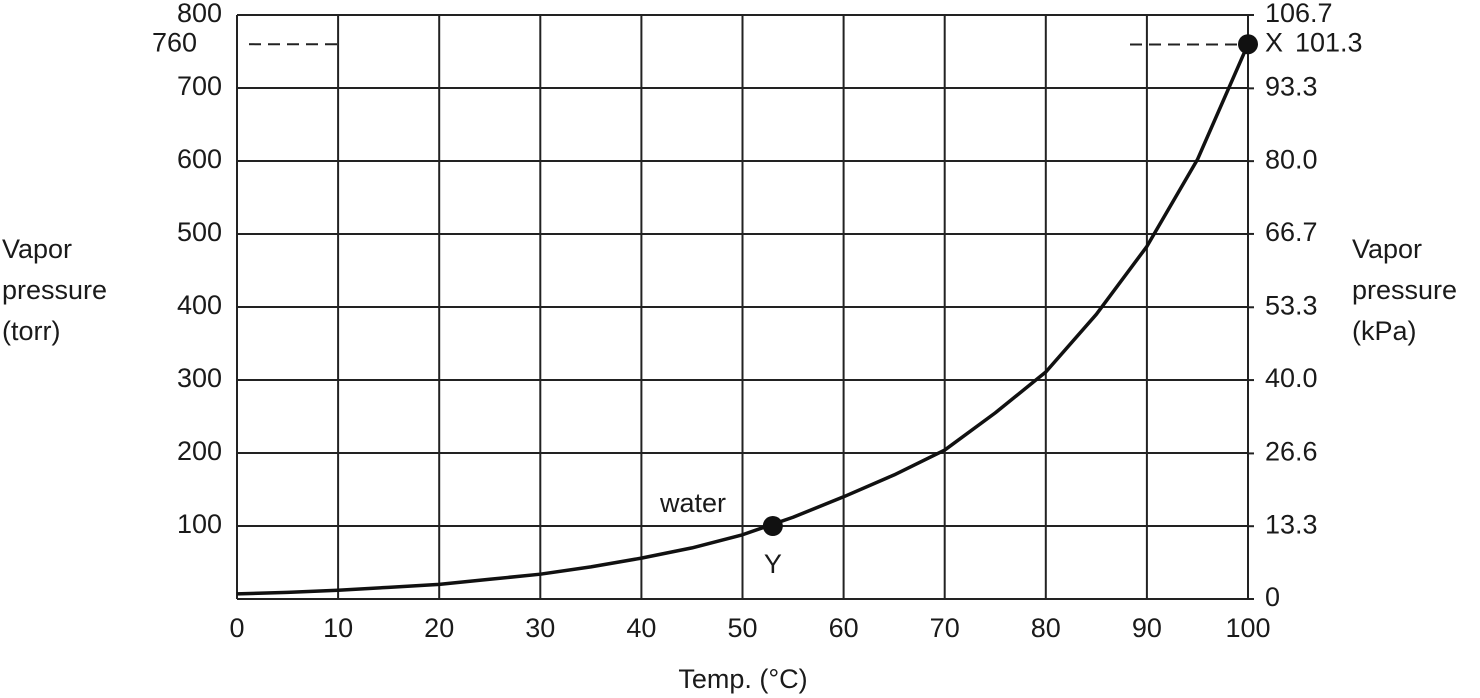 Image resolution: width=1480 pixels, height=698 pixels. I want to click on y2-axis-label: pressure, so click(1404, 290).